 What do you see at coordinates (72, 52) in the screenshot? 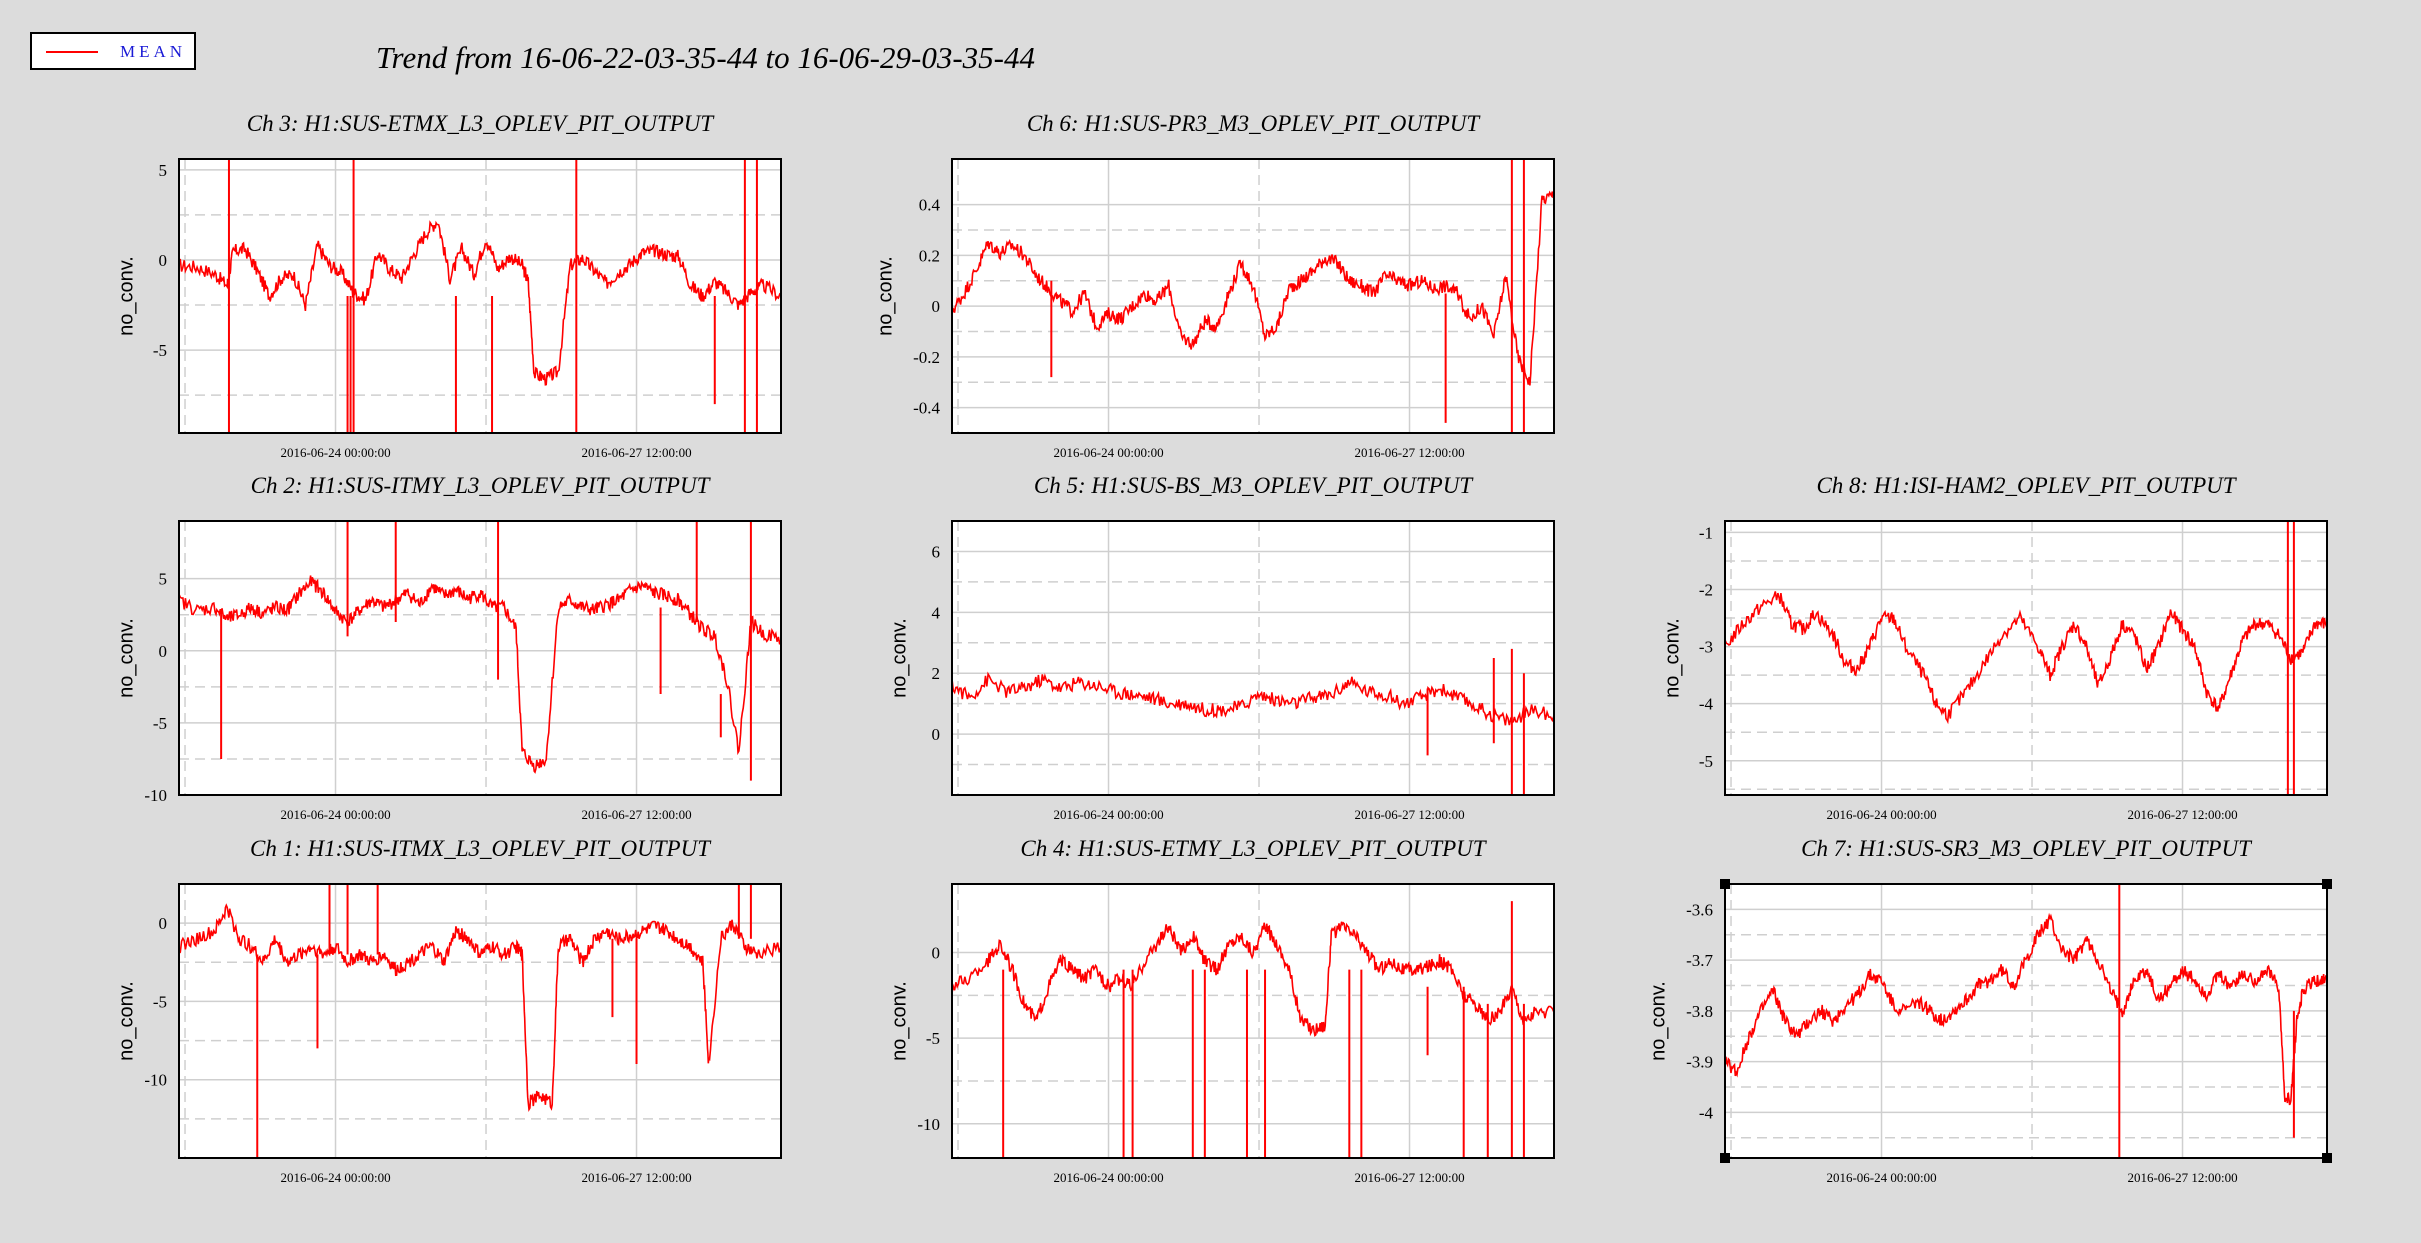
I see `legend-swatch` at bounding box center [72, 52].